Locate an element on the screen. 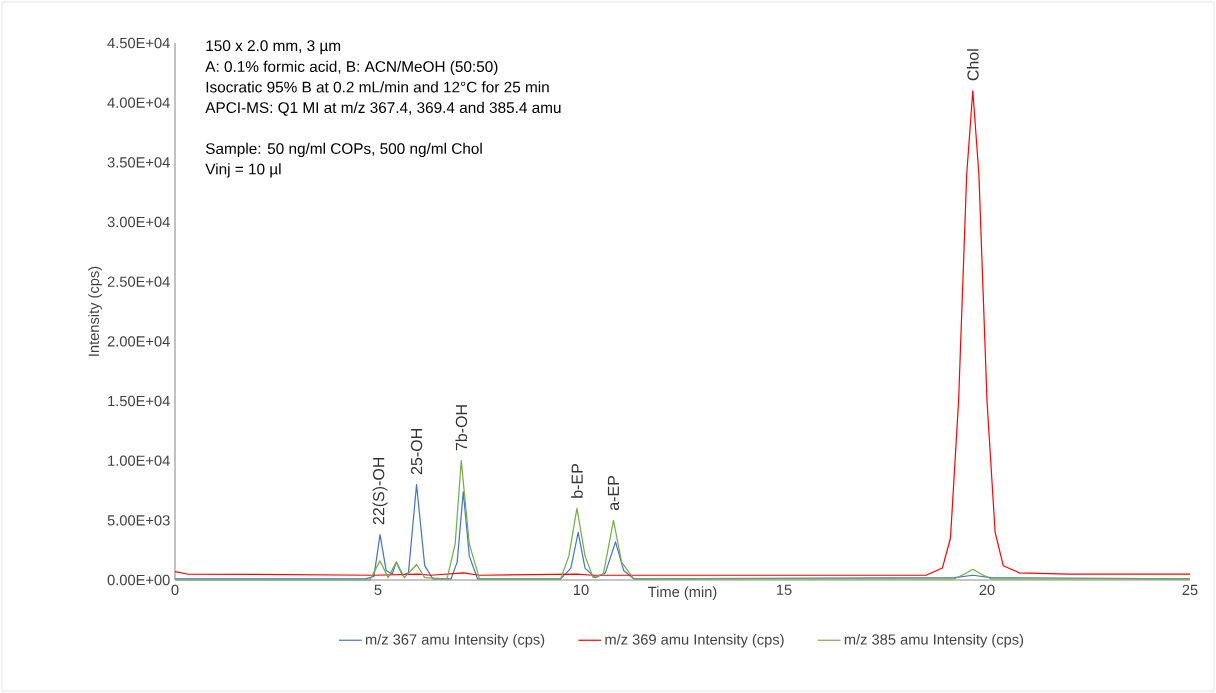  x-tick-label: 15 is located at coordinates (784, 589).